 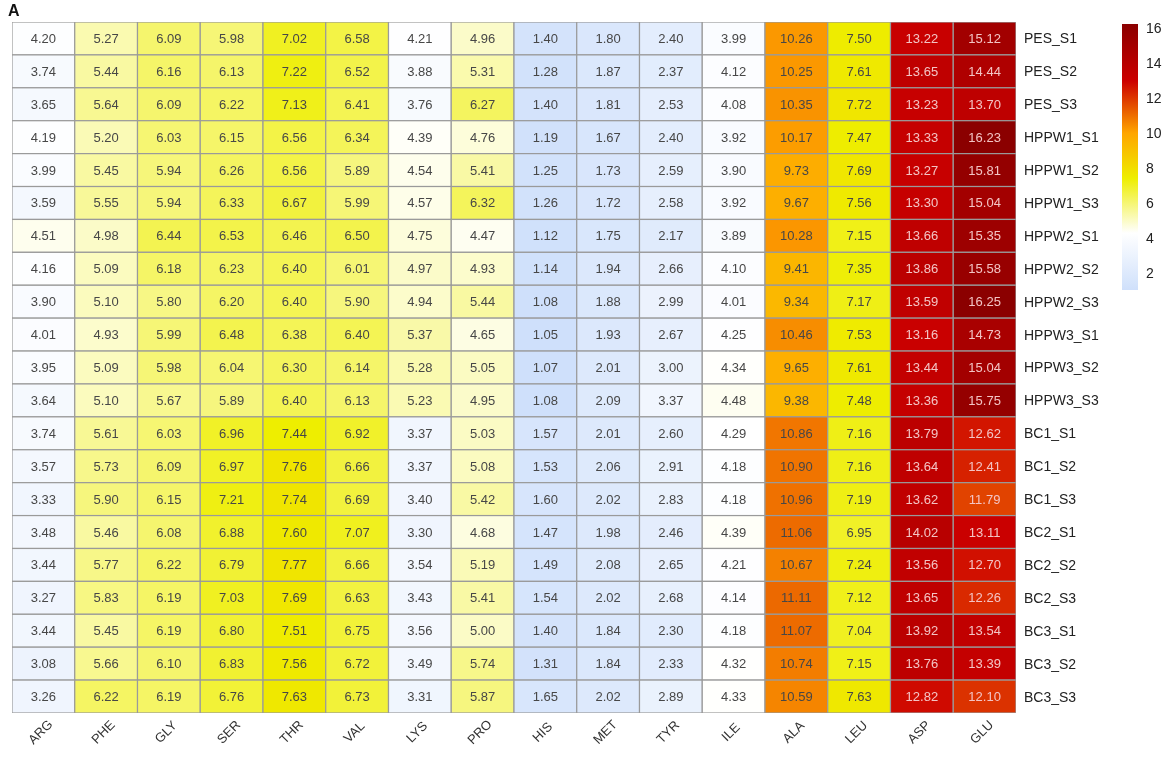 What do you see at coordinates (1050, 663) in the screenshot?
I see `y-tick-label: BC3_S2` at bounding box center [1050, 663].